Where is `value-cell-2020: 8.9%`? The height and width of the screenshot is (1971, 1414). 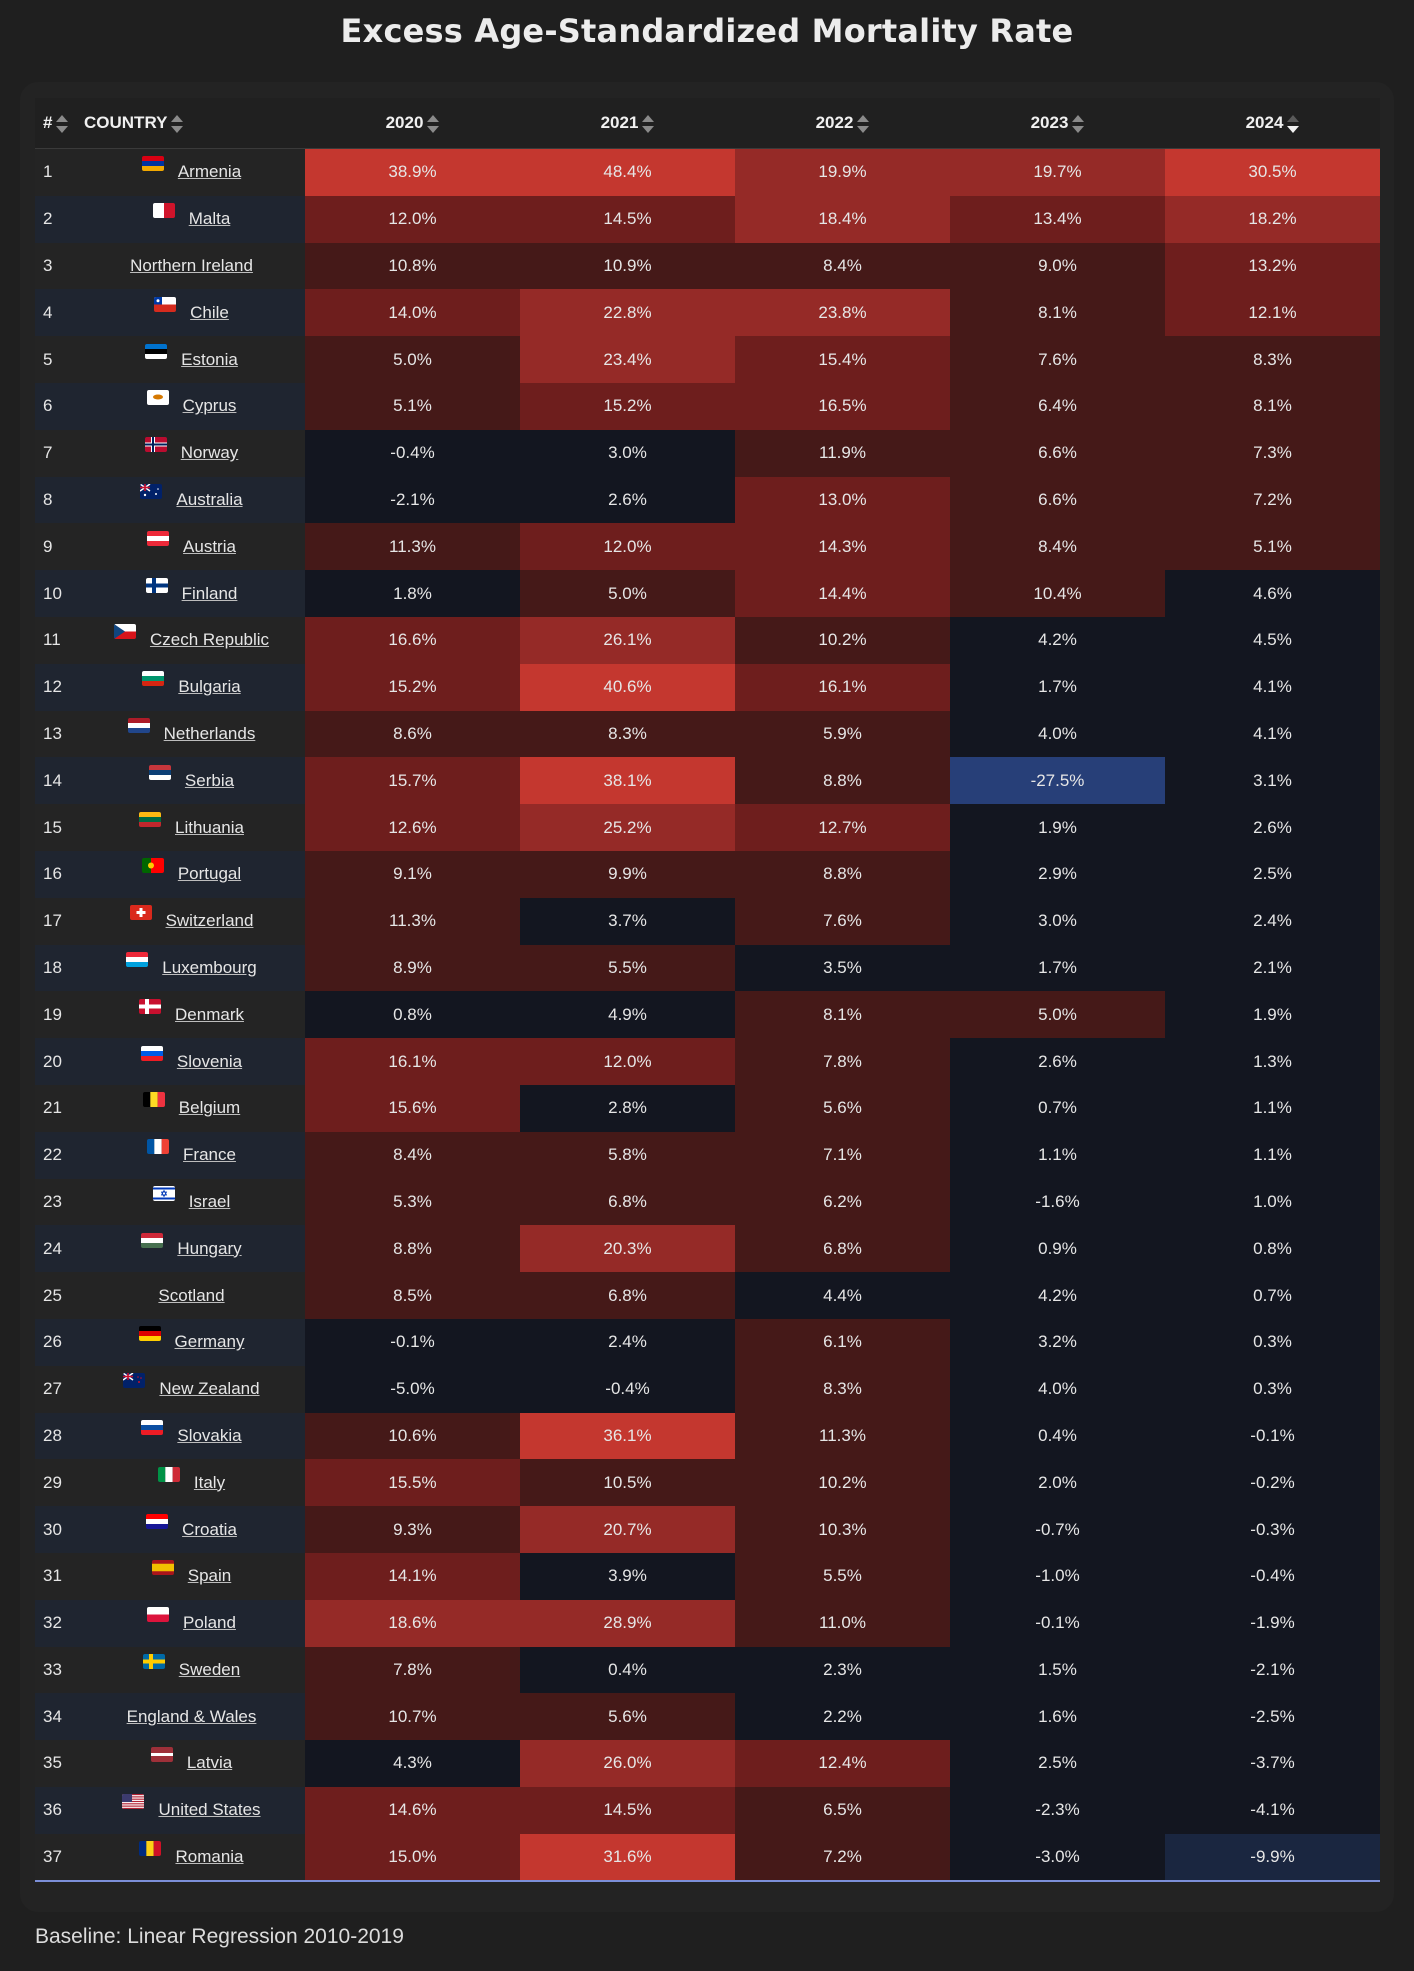 value-cell-2020: 8.9% is located at coordinates (412, 968).